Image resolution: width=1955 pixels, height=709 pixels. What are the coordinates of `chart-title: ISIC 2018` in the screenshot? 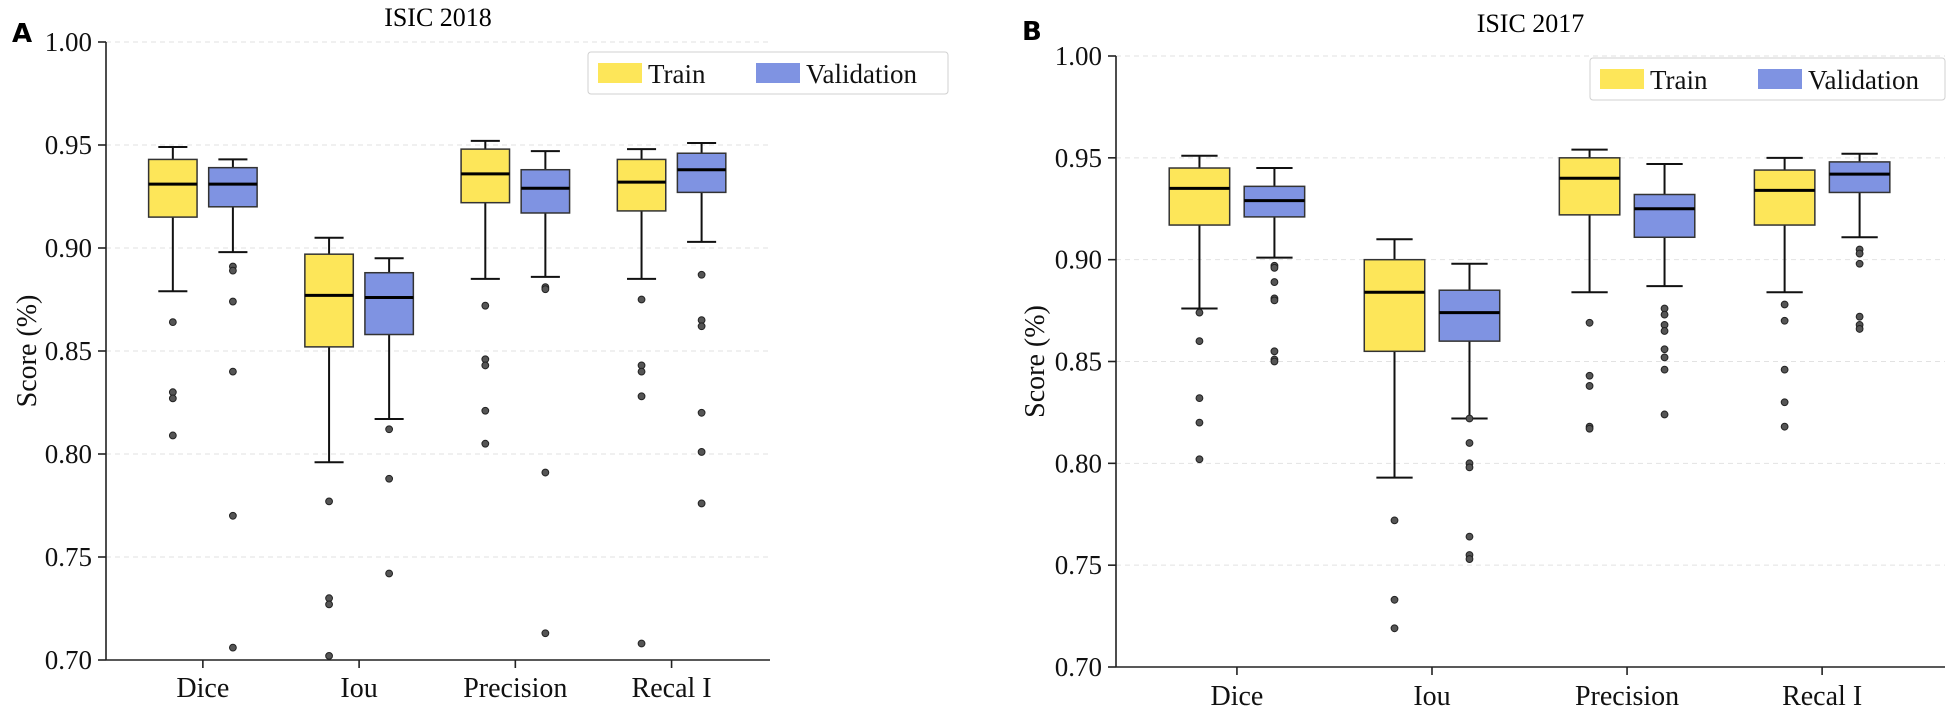 It's located at (438, 17).